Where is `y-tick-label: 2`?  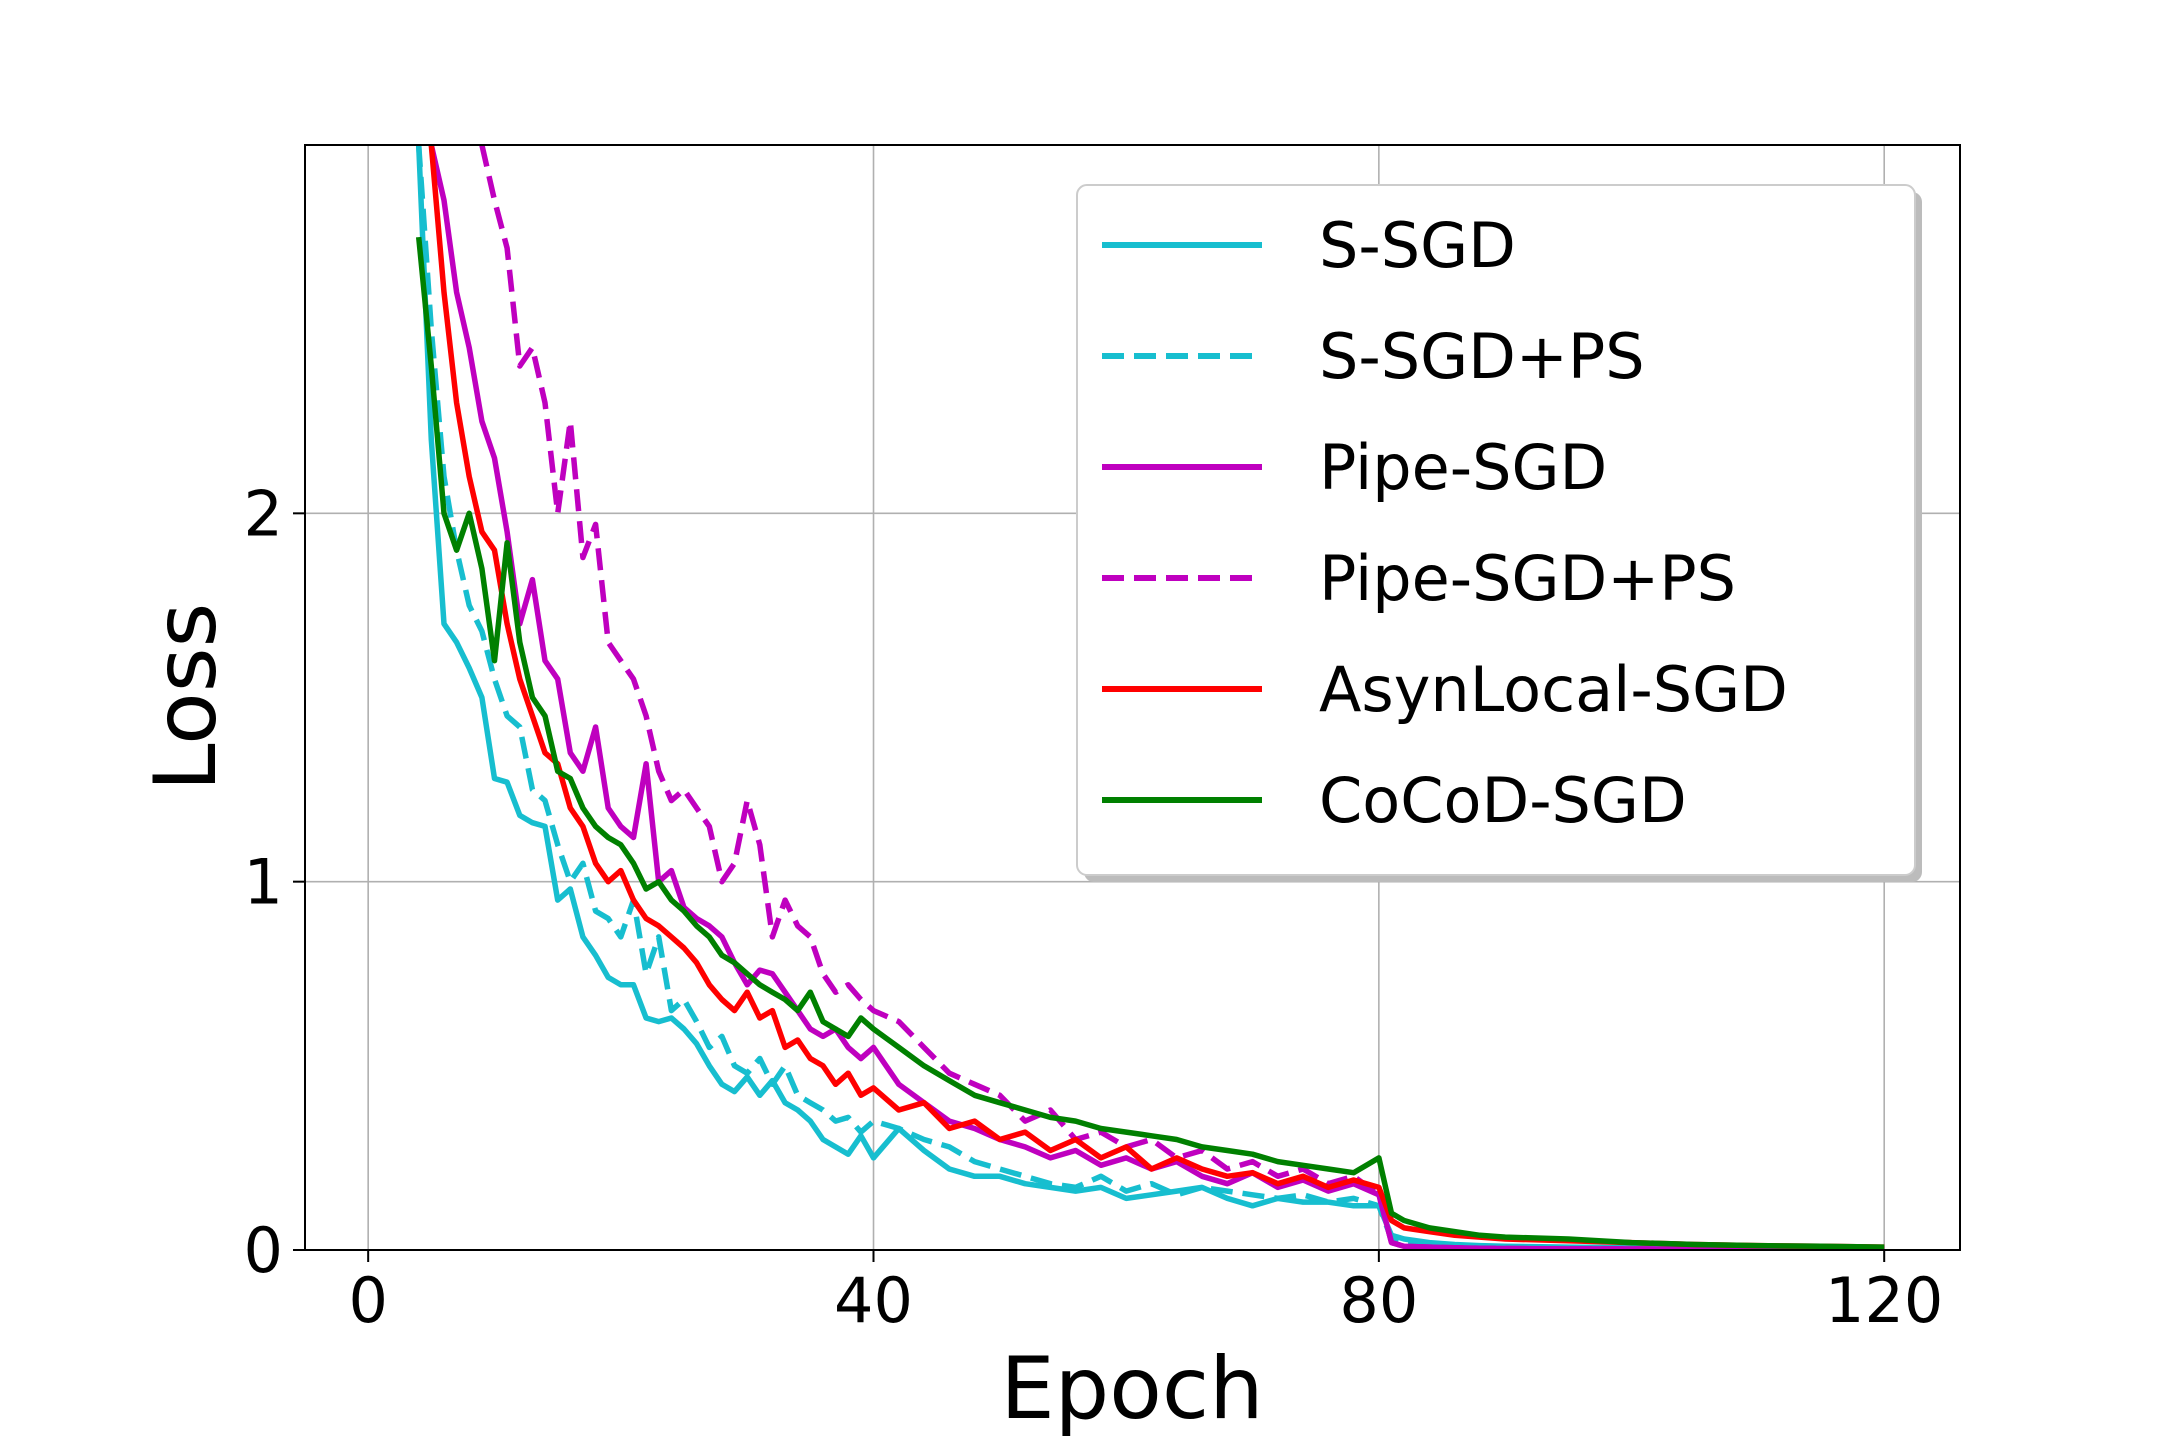 y-tick-label: 2 is located at coordinates (263, 513).